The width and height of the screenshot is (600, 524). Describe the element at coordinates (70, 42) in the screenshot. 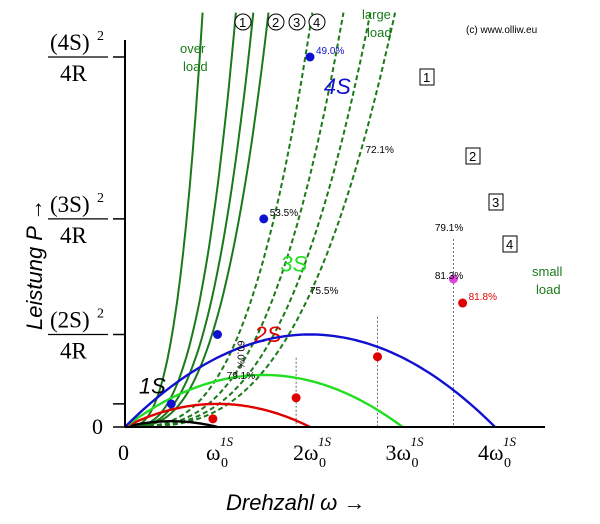

I see `y-tick-numerator-4: (4S)` at that location.